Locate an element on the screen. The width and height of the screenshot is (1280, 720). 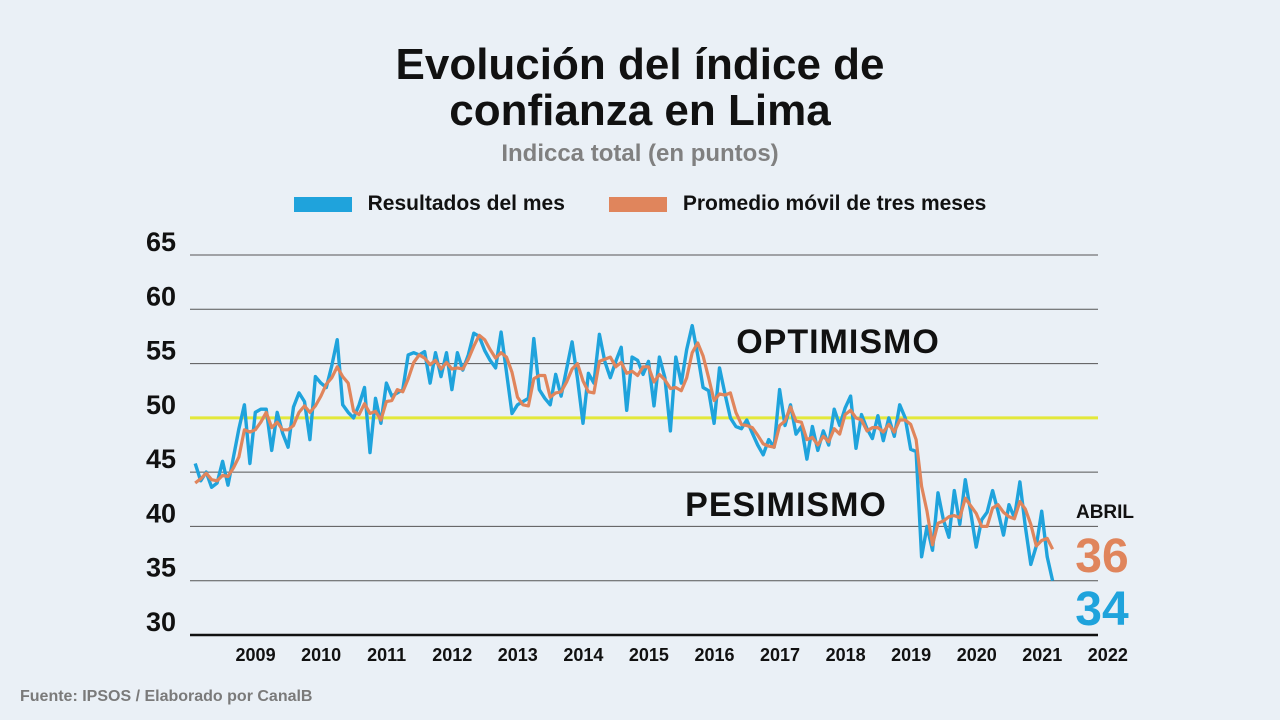
source-note: Fuente: IPSOS / Elaborado por CanalB is located at coordinates (166, 696).